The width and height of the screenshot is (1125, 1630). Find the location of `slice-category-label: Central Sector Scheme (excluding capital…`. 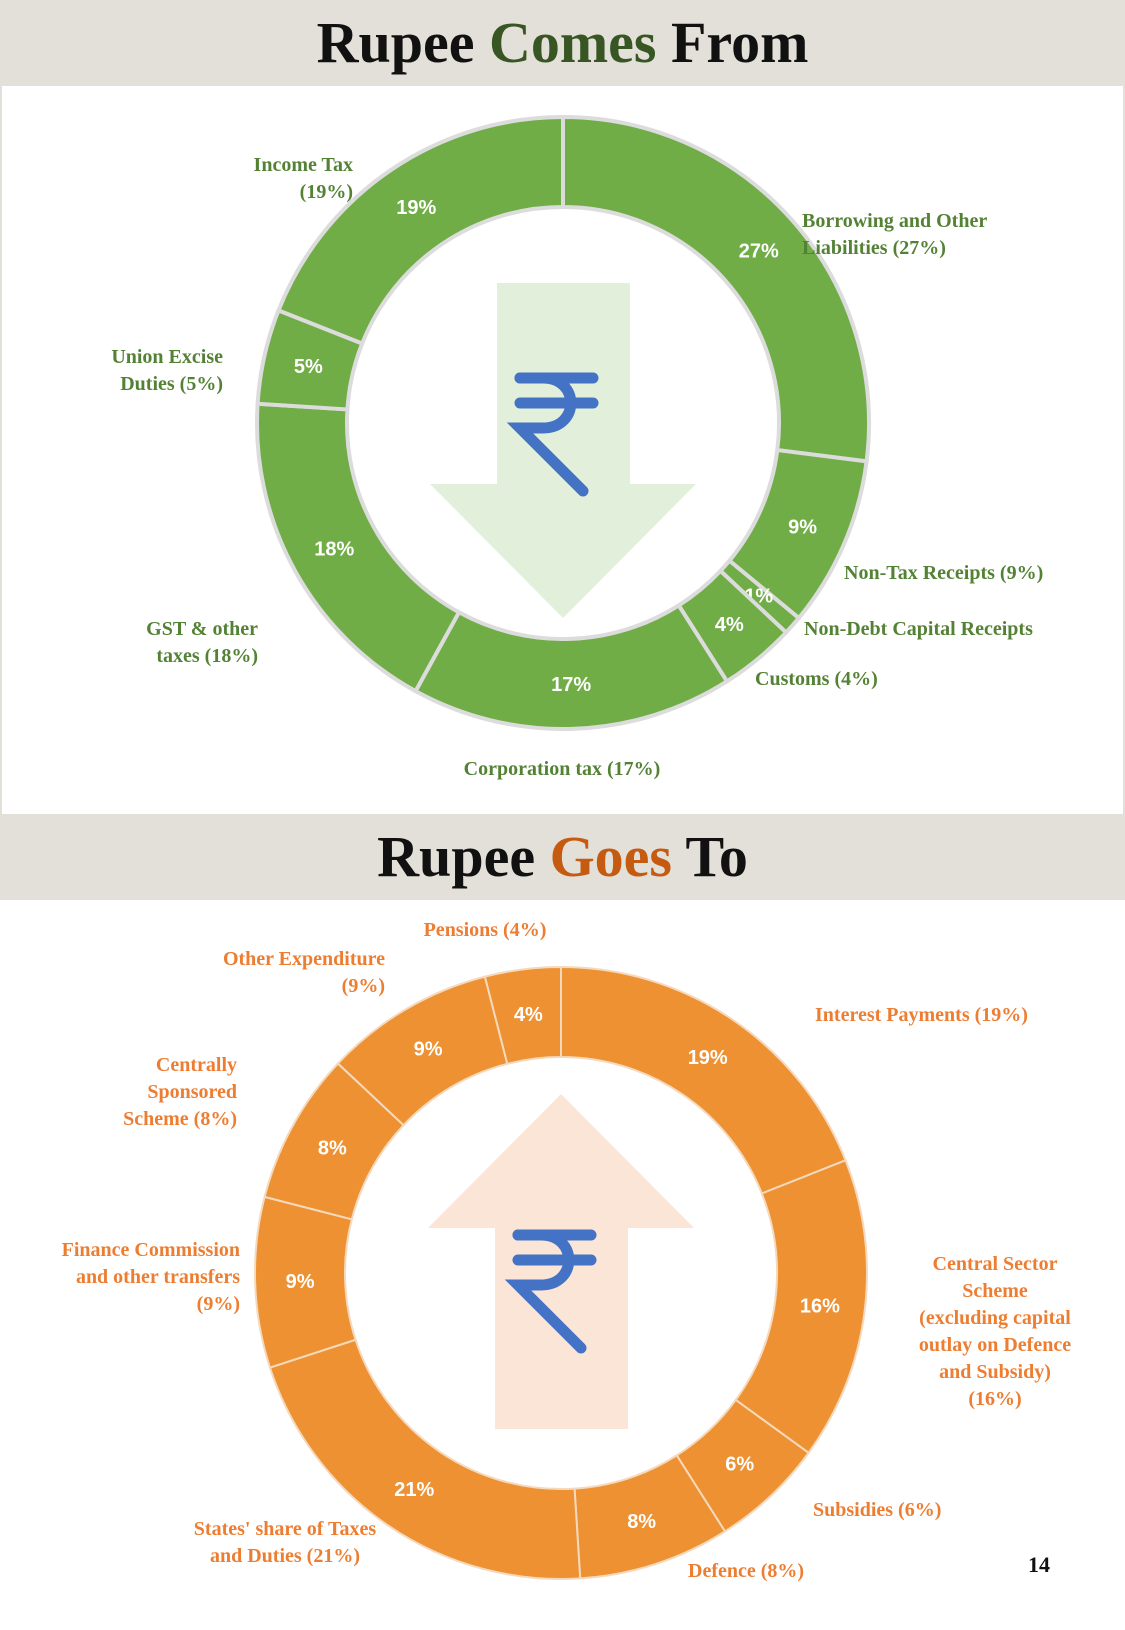

slice-category-label: Central Sector Scheme (excluding capital… is located at coordinates (995, 1331).